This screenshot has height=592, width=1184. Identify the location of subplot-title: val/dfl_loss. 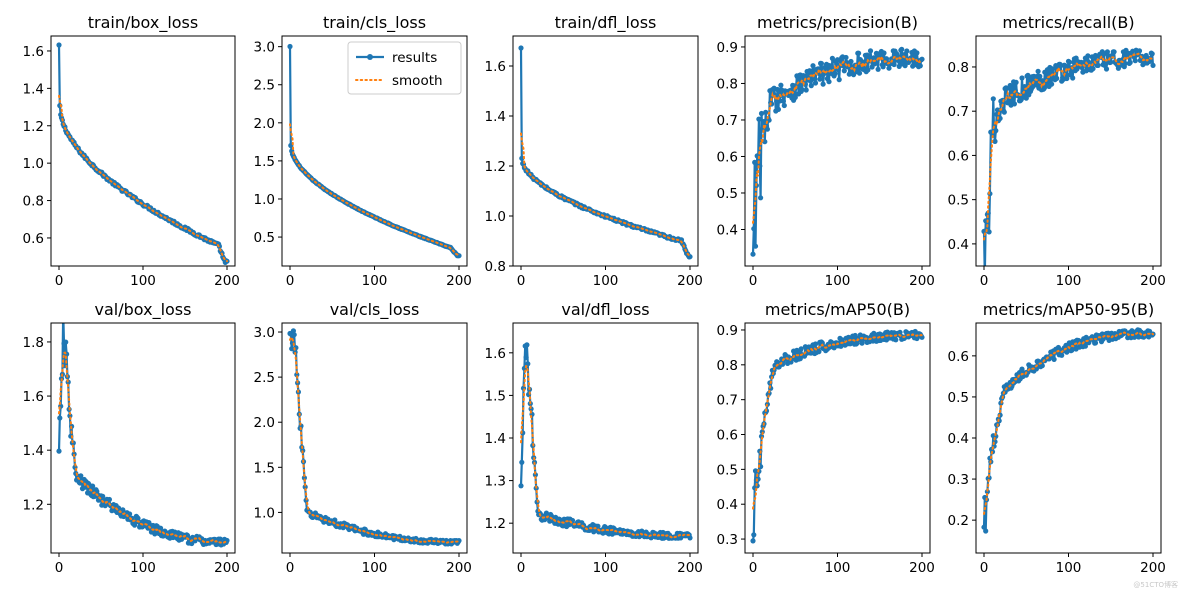
(605, 310).